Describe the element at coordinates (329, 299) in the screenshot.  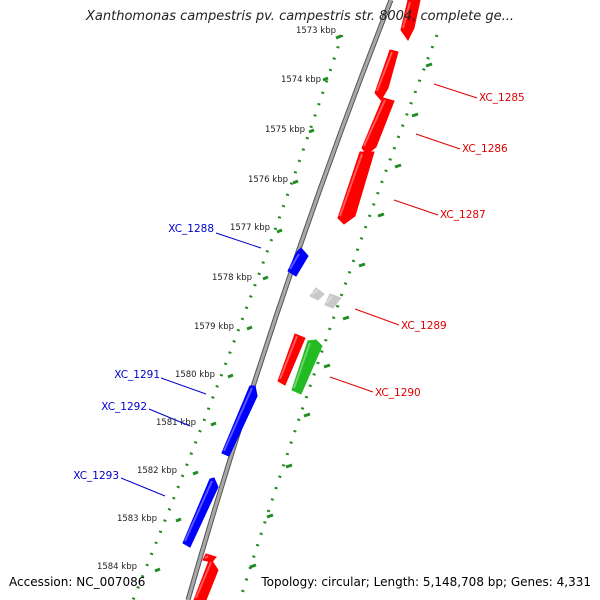
I see `gene-arrow-xc-1289-pseudo-highlight` at that location.